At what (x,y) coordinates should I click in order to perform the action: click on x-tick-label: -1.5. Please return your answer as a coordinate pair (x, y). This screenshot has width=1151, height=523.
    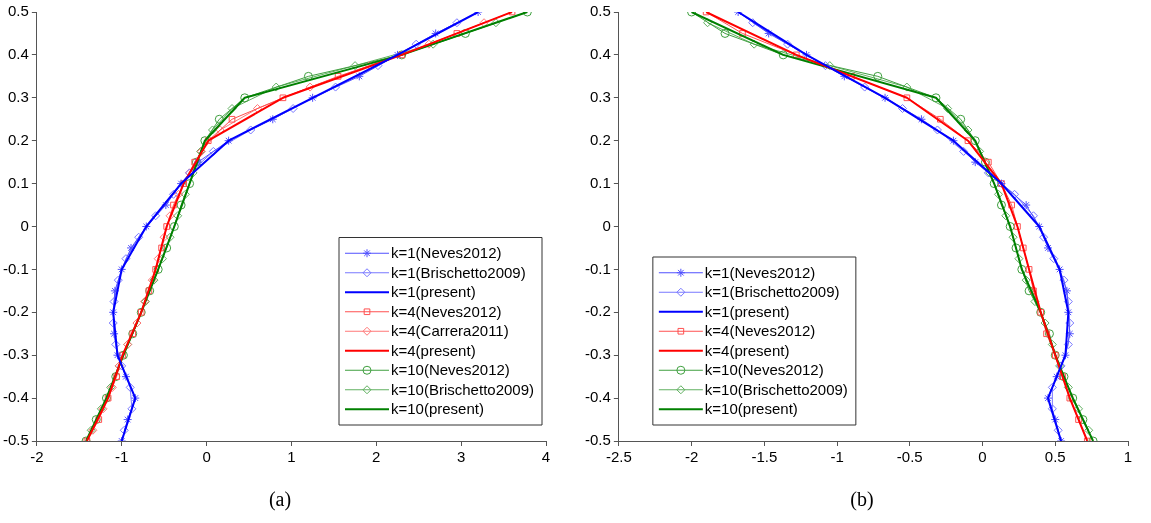
    Looking at the image, I should click on (764, 457).